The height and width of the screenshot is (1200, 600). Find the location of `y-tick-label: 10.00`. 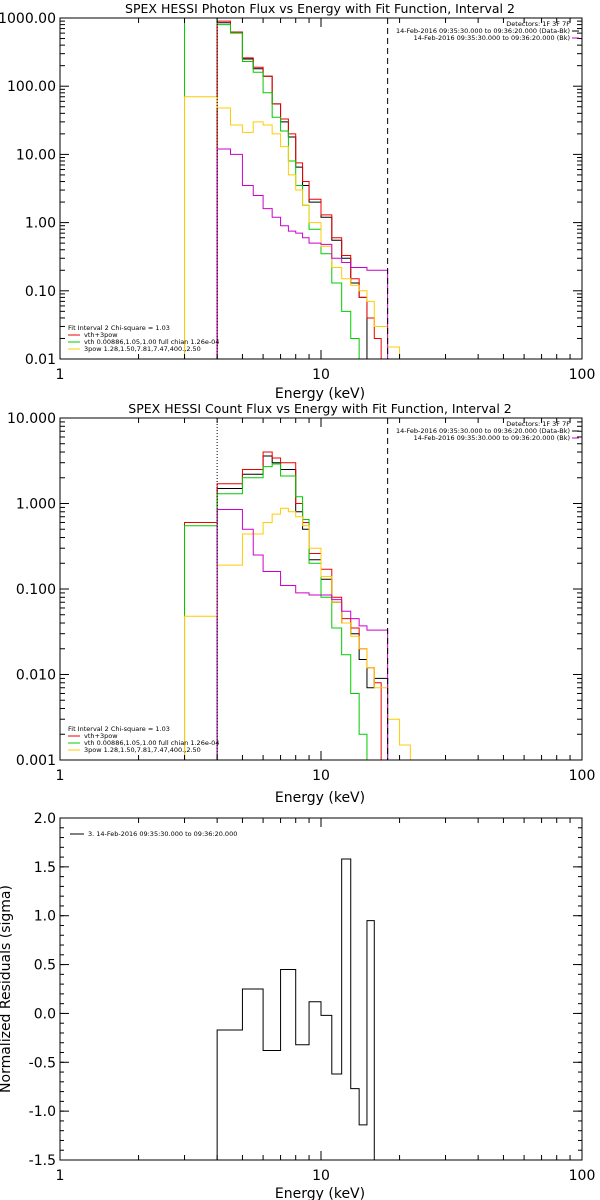

y-tick-label: 10.00 is located at coordinates (36, 155).